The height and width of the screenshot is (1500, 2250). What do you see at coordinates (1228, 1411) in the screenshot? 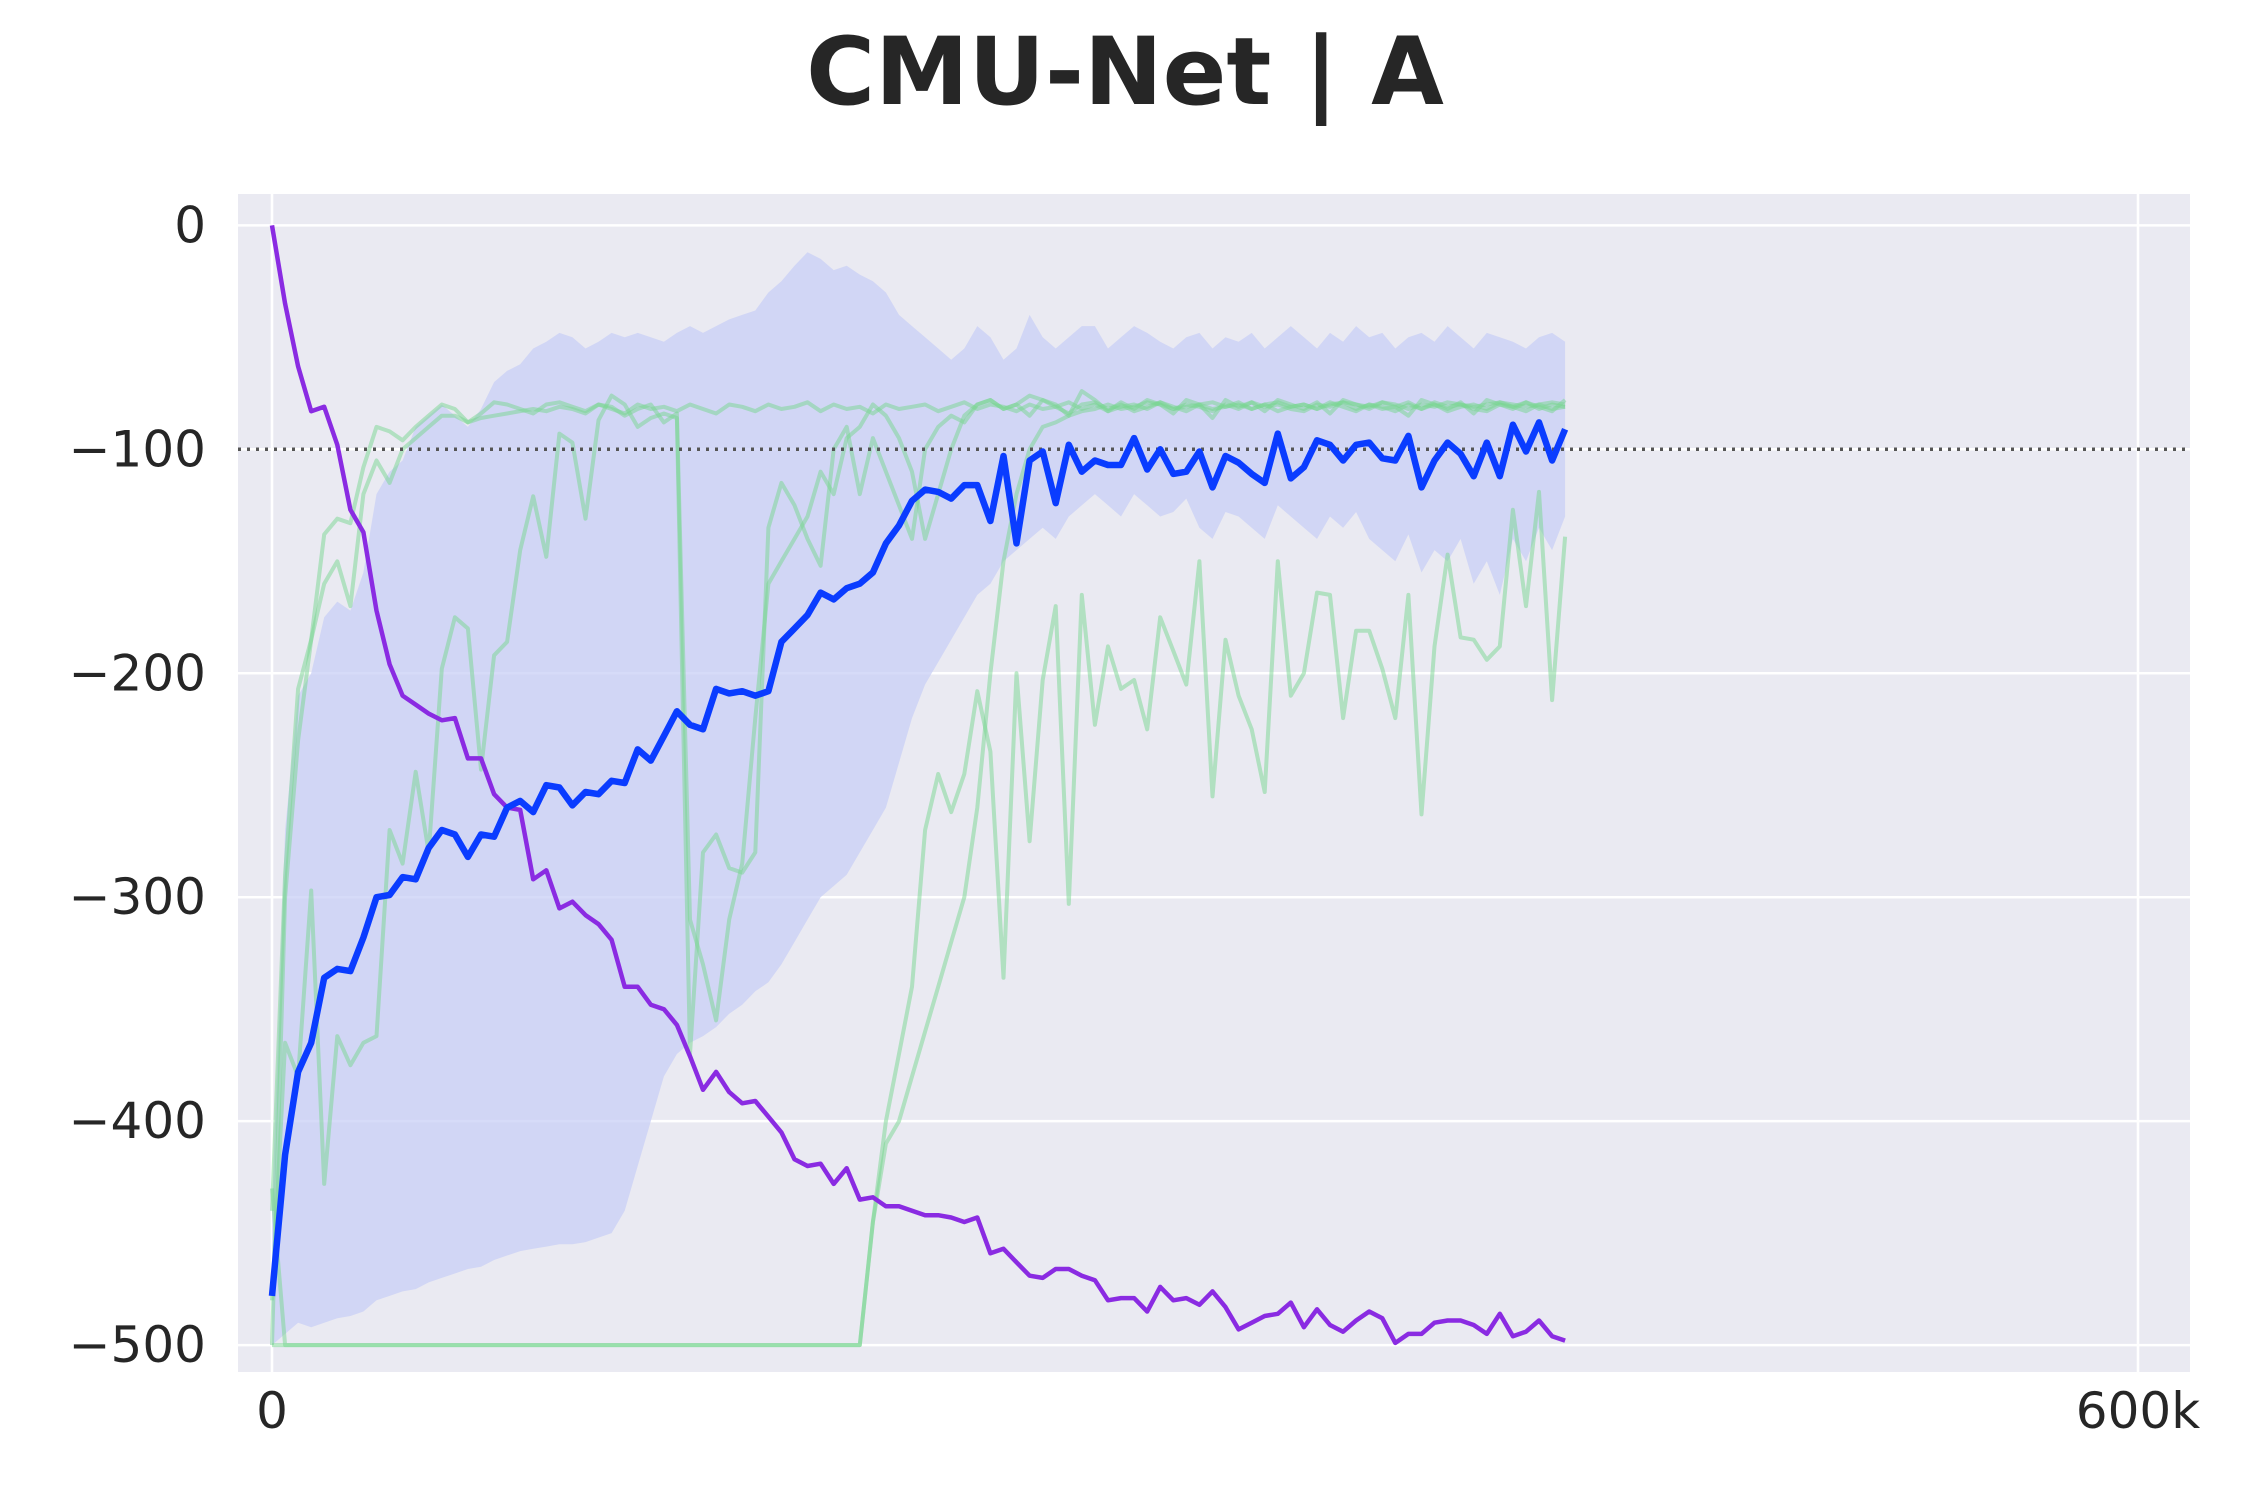
I see `x-axis-ticks: 0 600k` at bounding box center [1228, 1411].